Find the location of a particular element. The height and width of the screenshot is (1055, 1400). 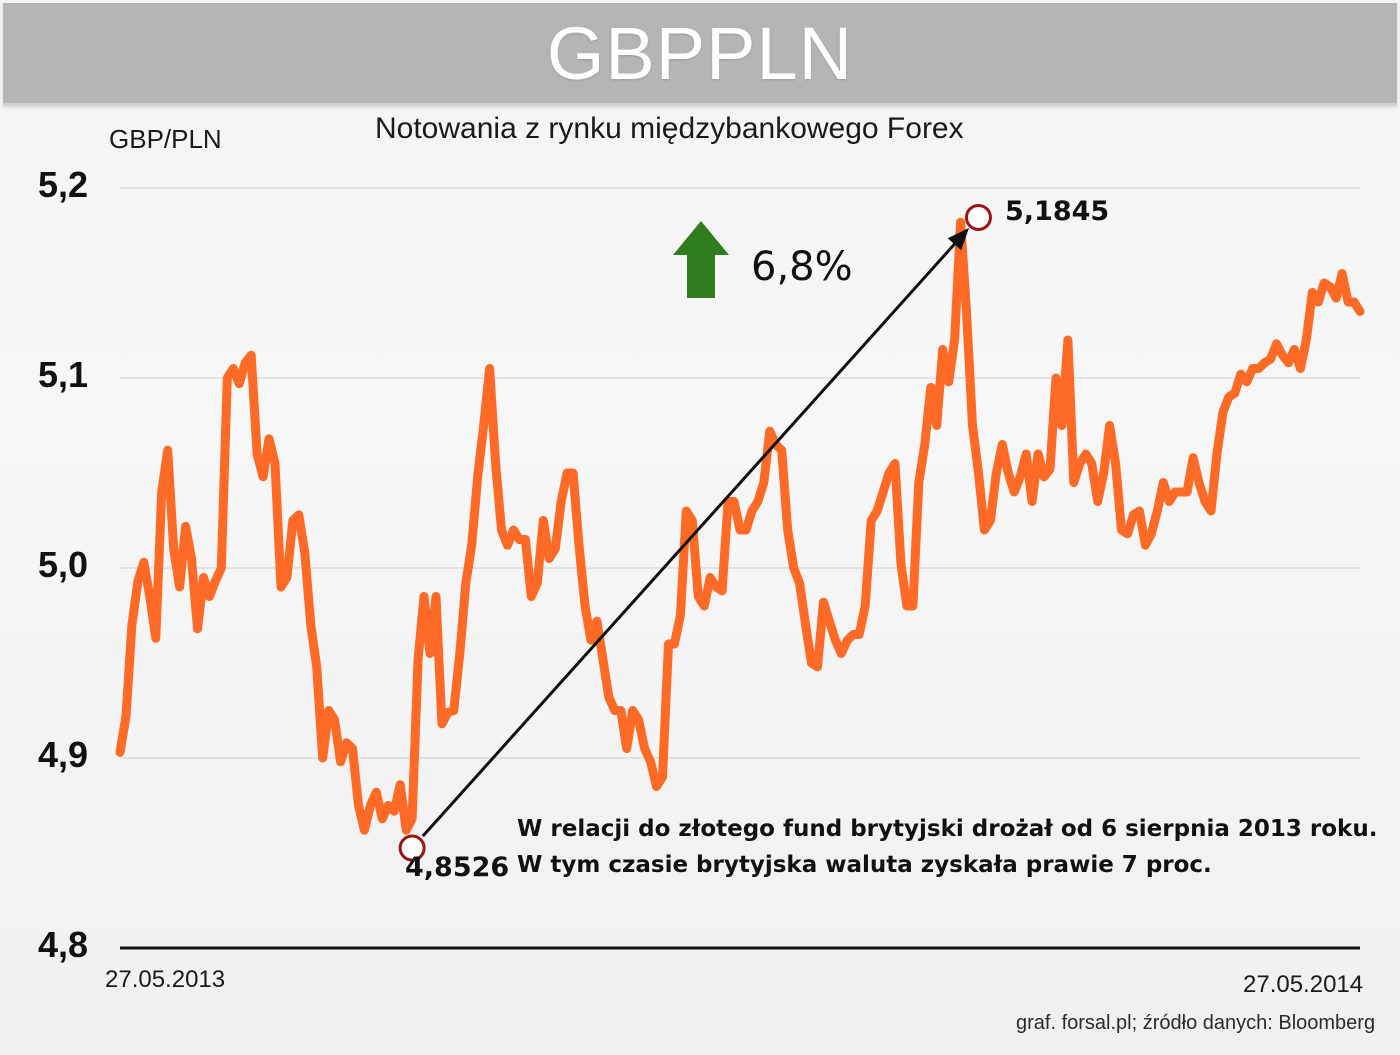

y-tick-label: 4,8 is located at coordinates (63, 944).